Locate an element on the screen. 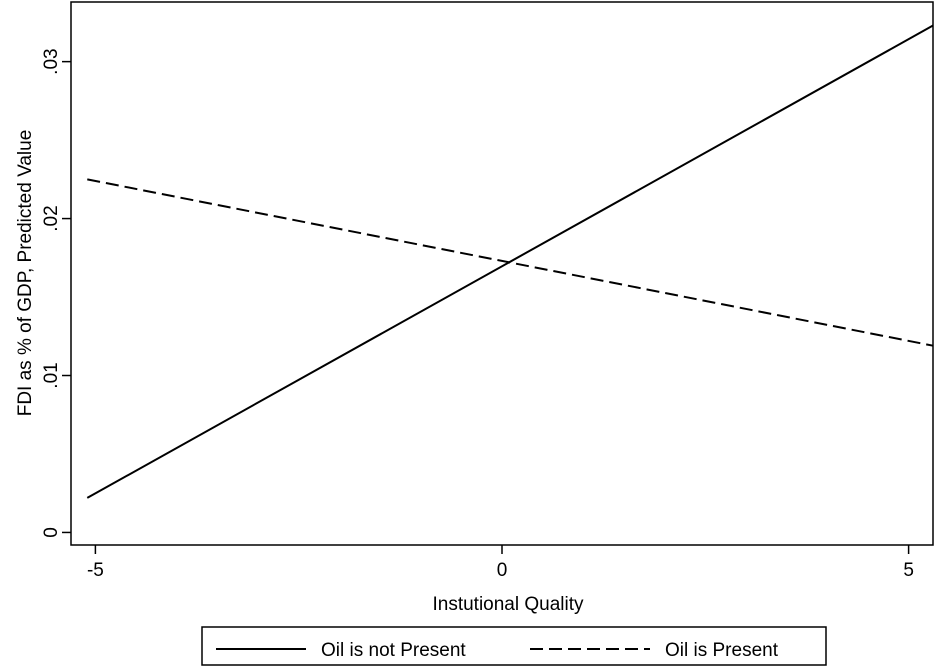 The height and width of the screenshot is (667, 935). legend: Oil is not Present Oil is Present is located at coordinates (514, 646).